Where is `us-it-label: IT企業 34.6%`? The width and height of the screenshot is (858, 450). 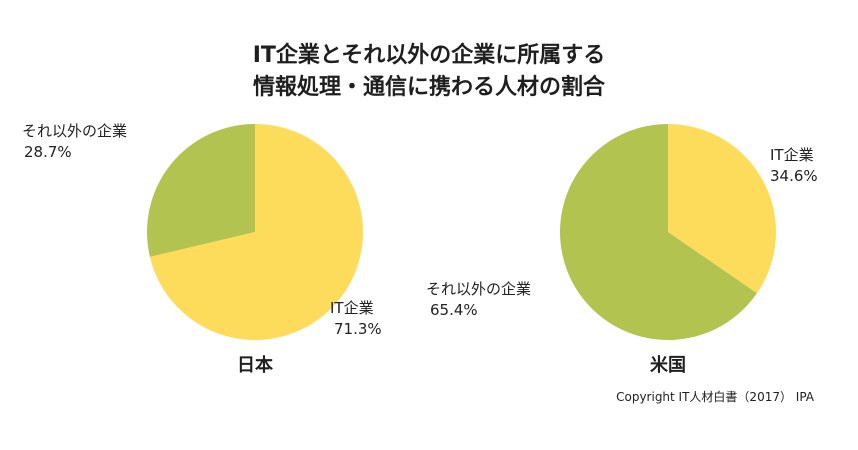
us-it-label: IT企業 34.6% is located at coordinates (794, 165).